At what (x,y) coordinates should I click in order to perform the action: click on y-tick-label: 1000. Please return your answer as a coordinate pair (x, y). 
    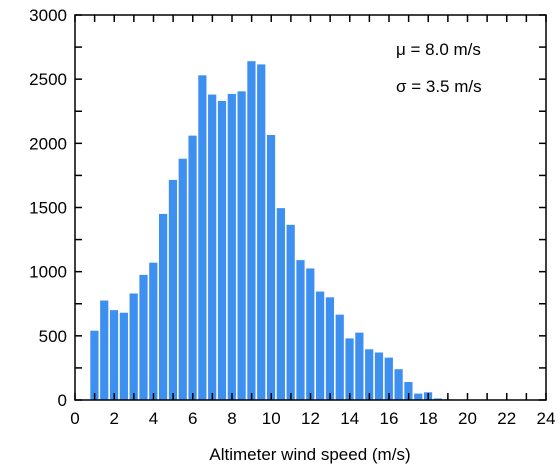
    Looking at the image, I should click on (48, 272).